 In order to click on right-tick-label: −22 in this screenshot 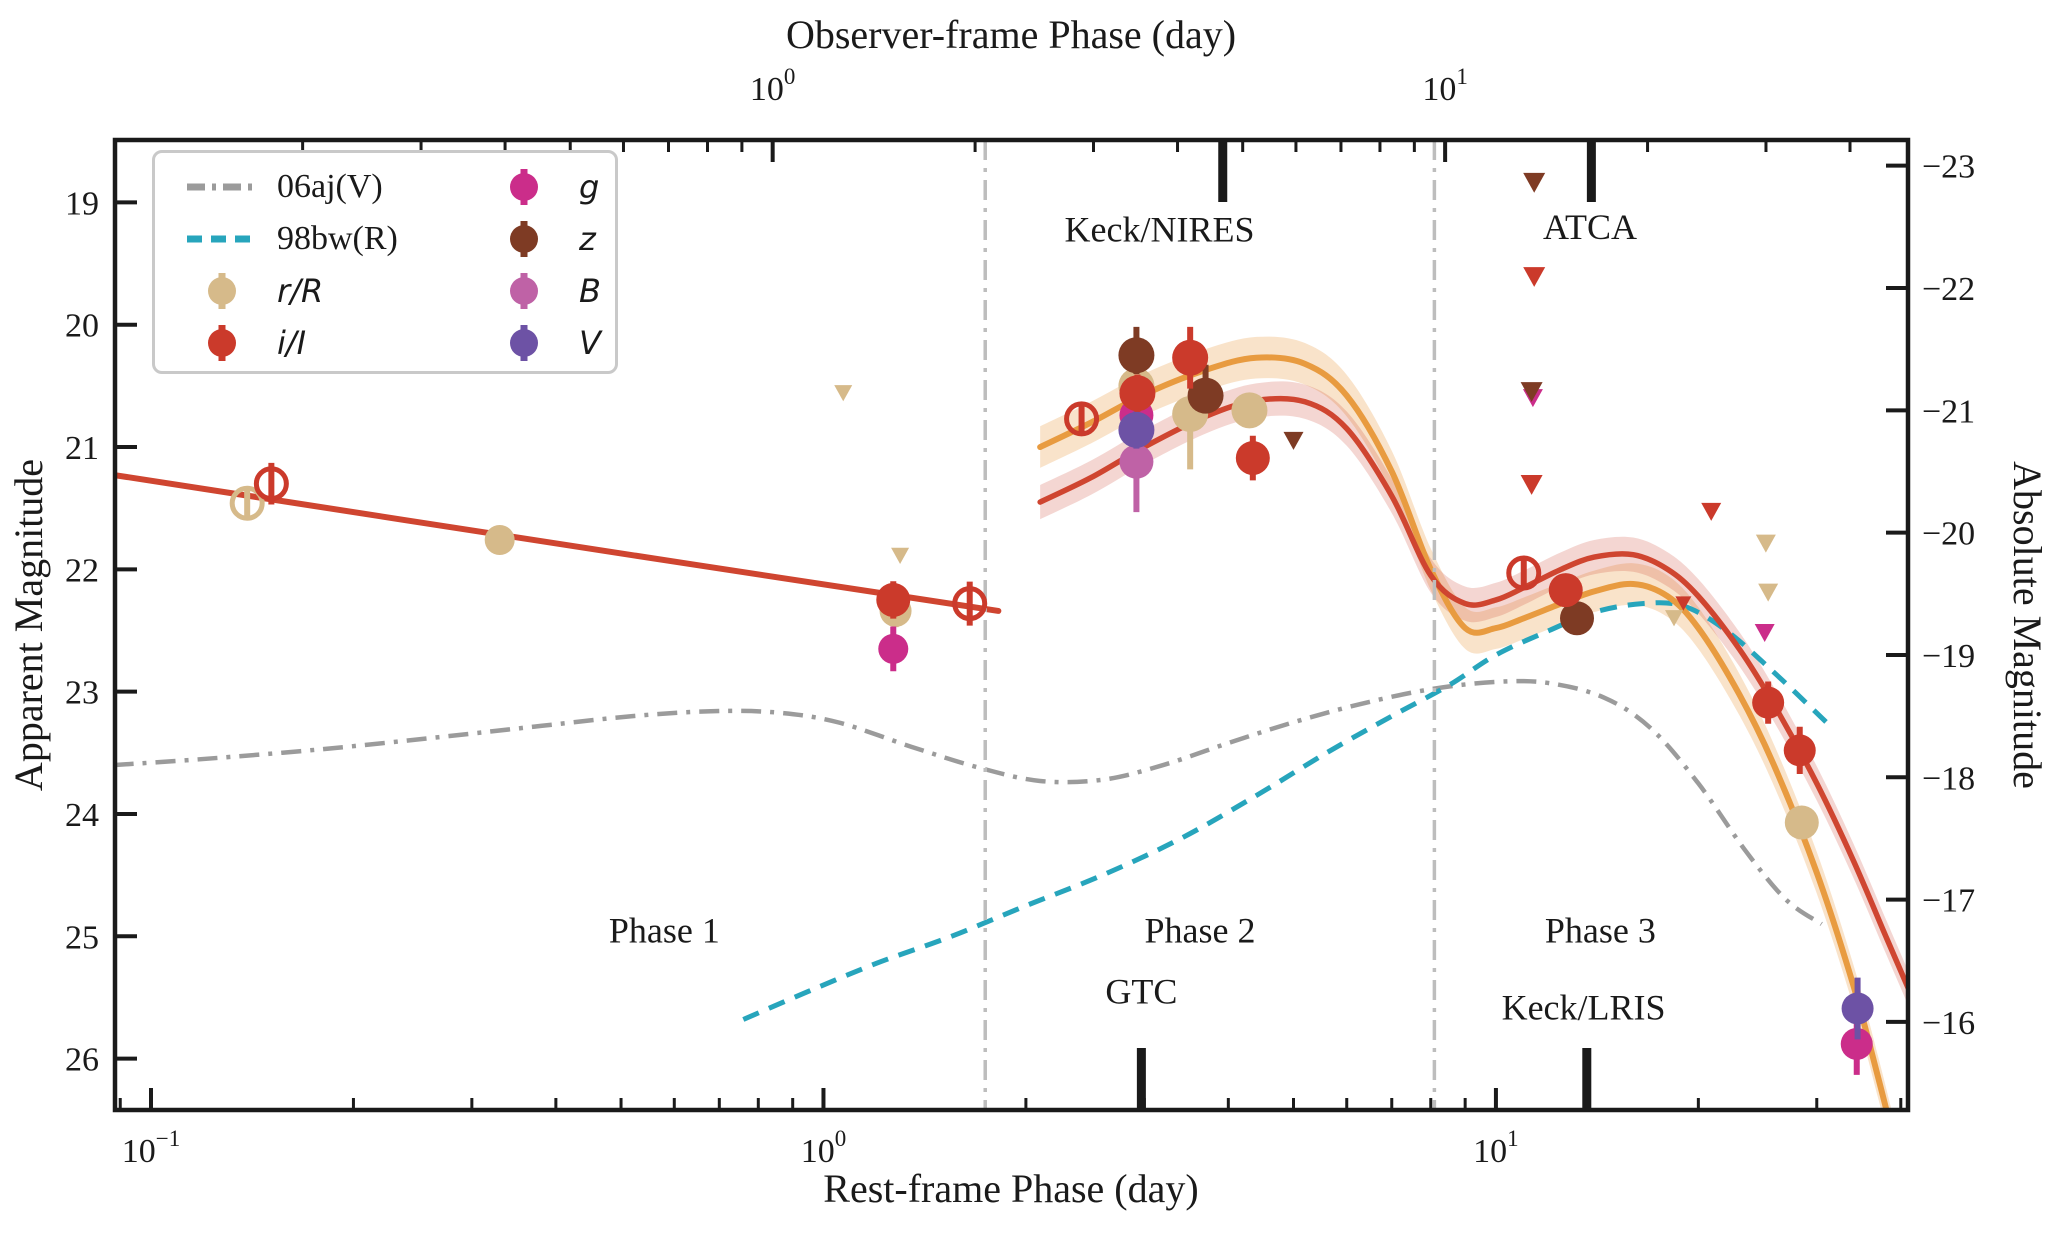, I will do `click(1948, 289)`.